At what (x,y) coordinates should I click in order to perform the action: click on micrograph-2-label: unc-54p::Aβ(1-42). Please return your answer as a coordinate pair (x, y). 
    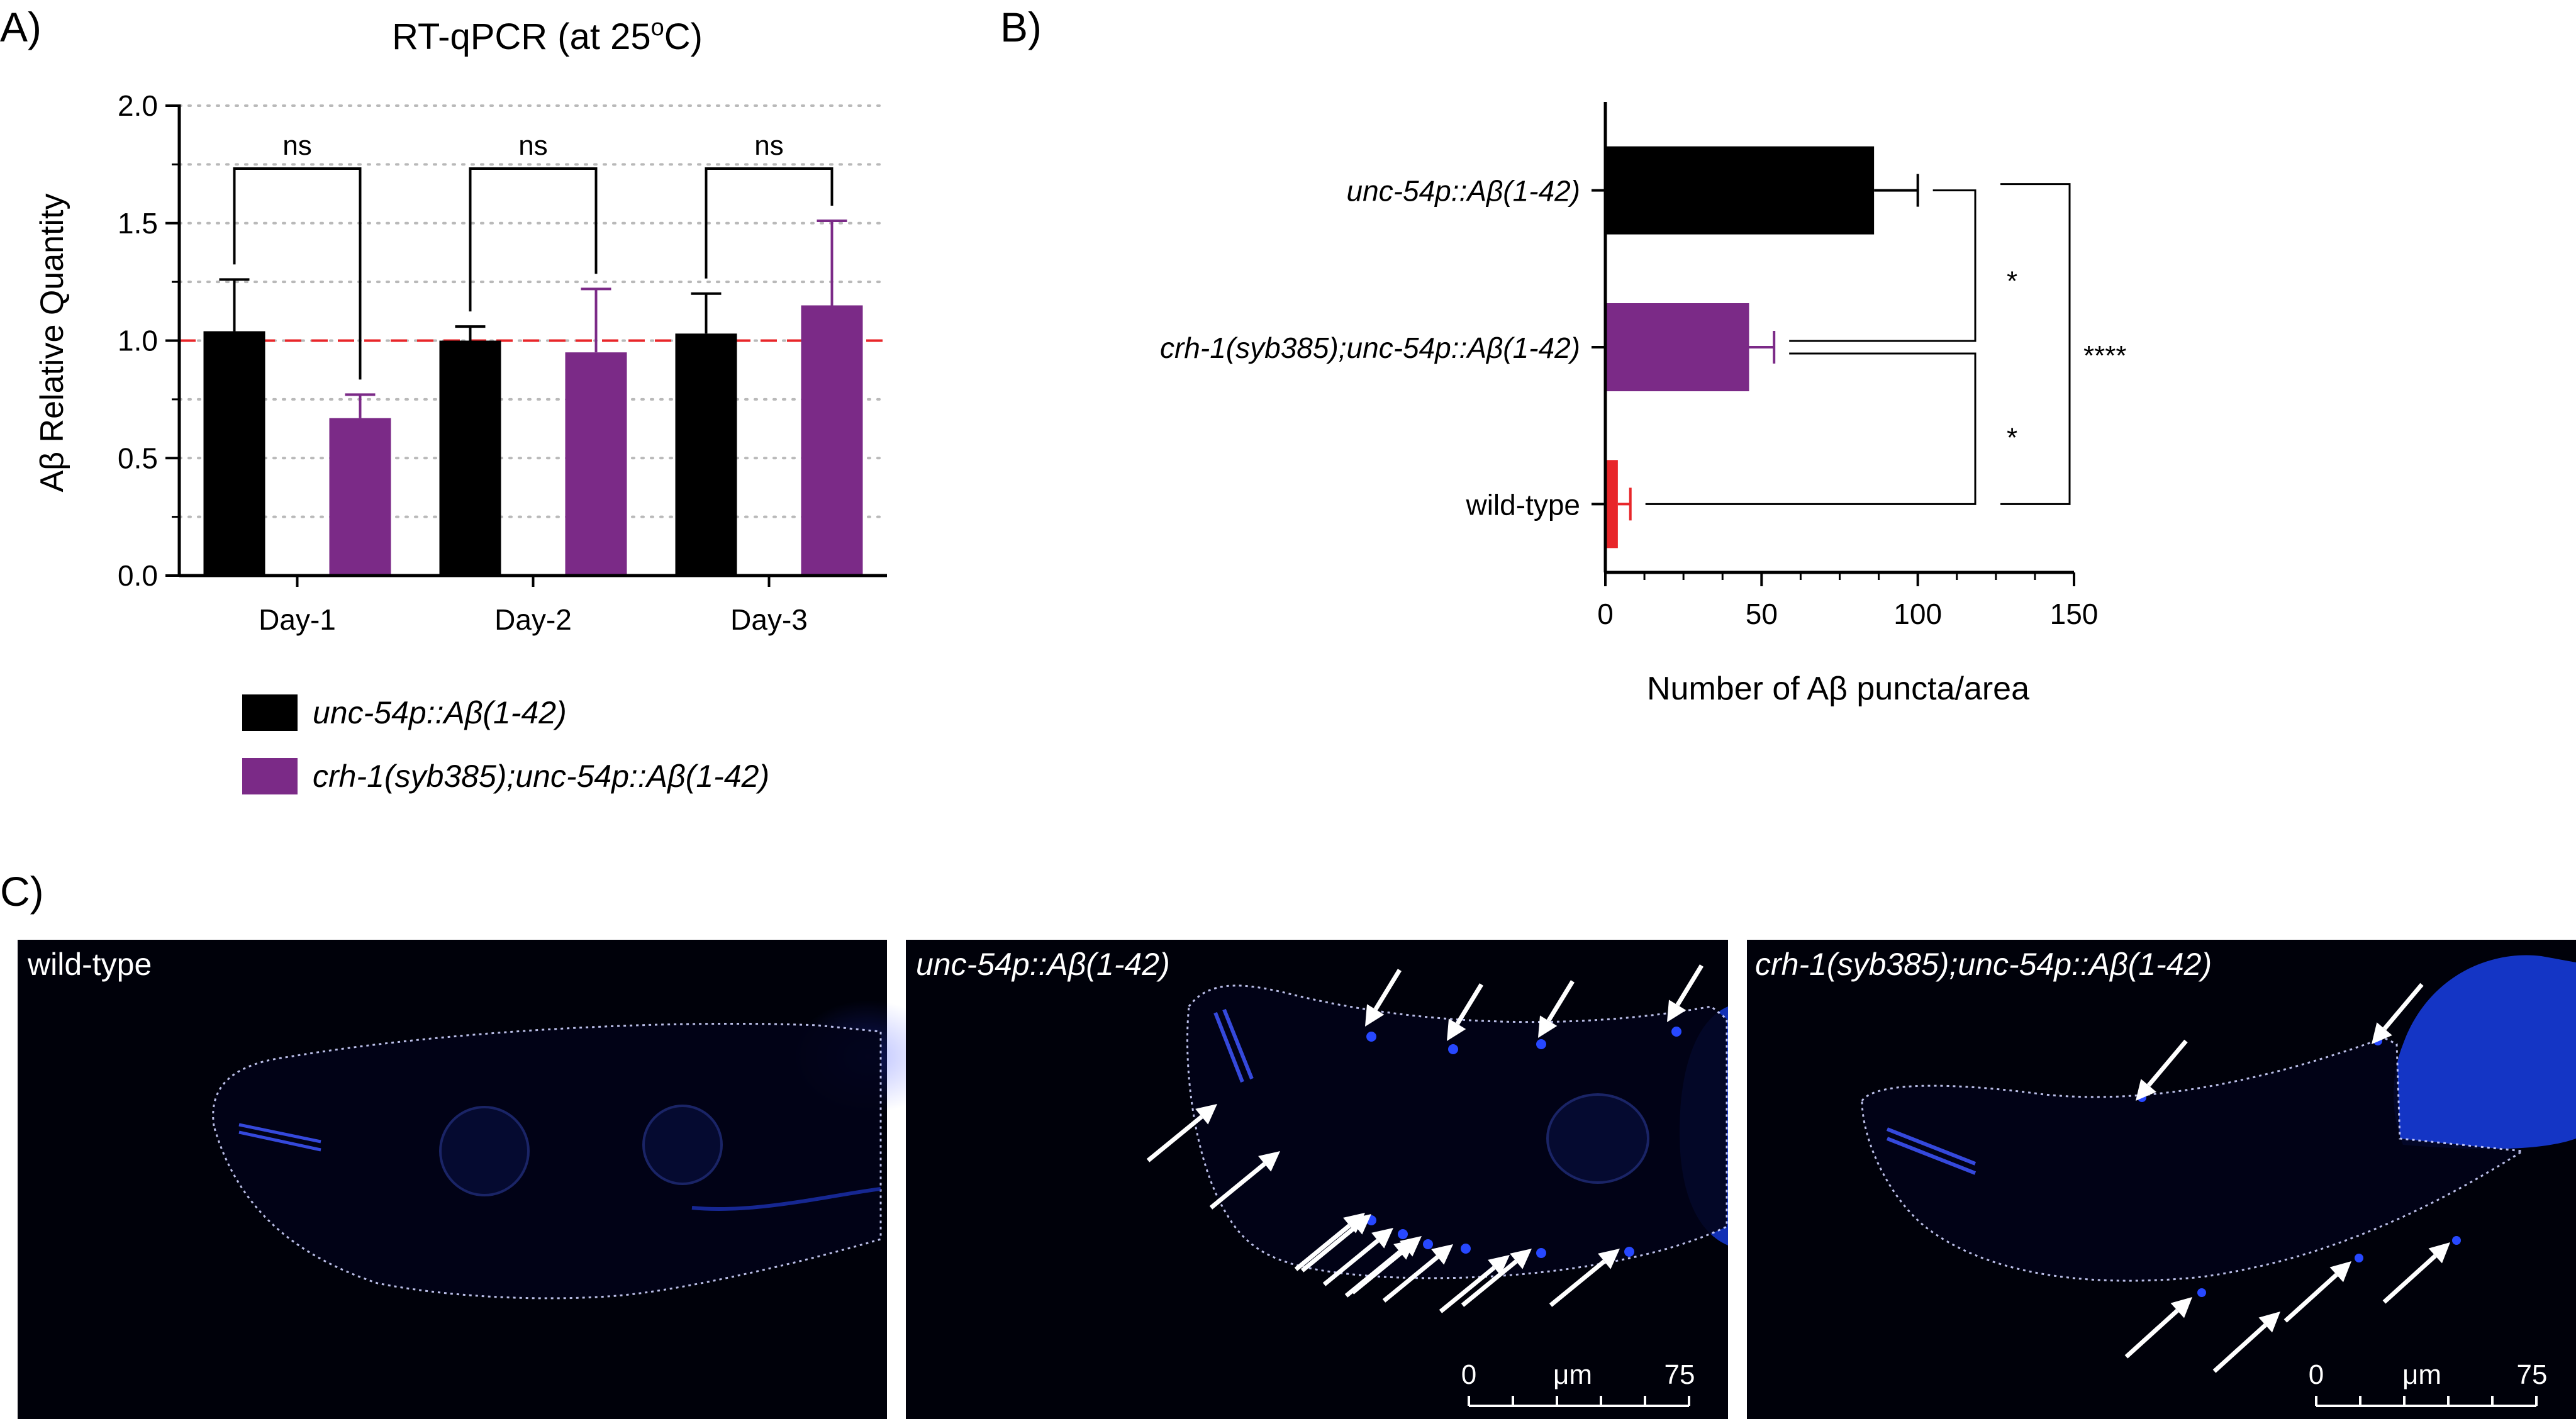
    Looking at the image, I should click on (1043, 964).